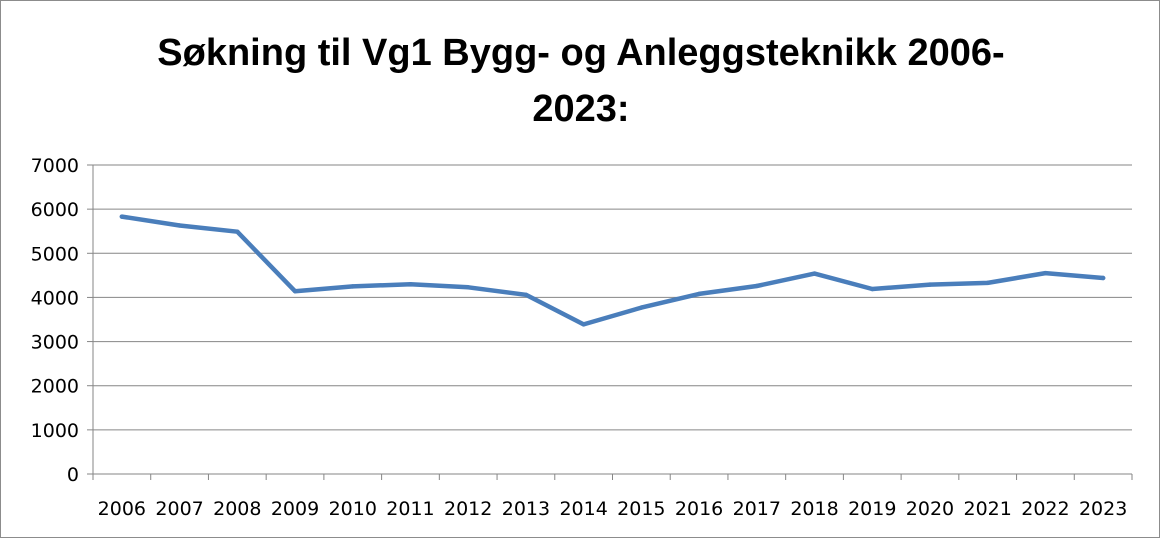 This screenshot has width=1160, height=539. Describe the element at coordinates (237, 509) in the screenshot. I see `x-tick-label: 2008` at that location.